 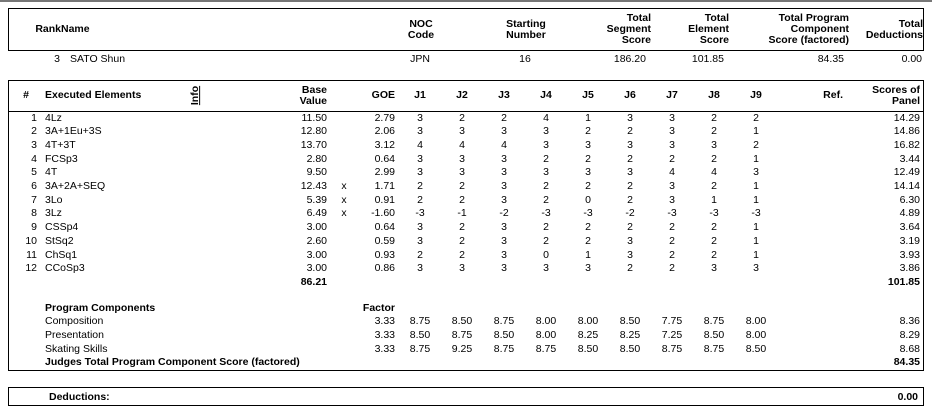 What do you see at coordinates (344, 213) in the screenshot?
I see `element-x-mark: x` at bounding box center [344, 213].